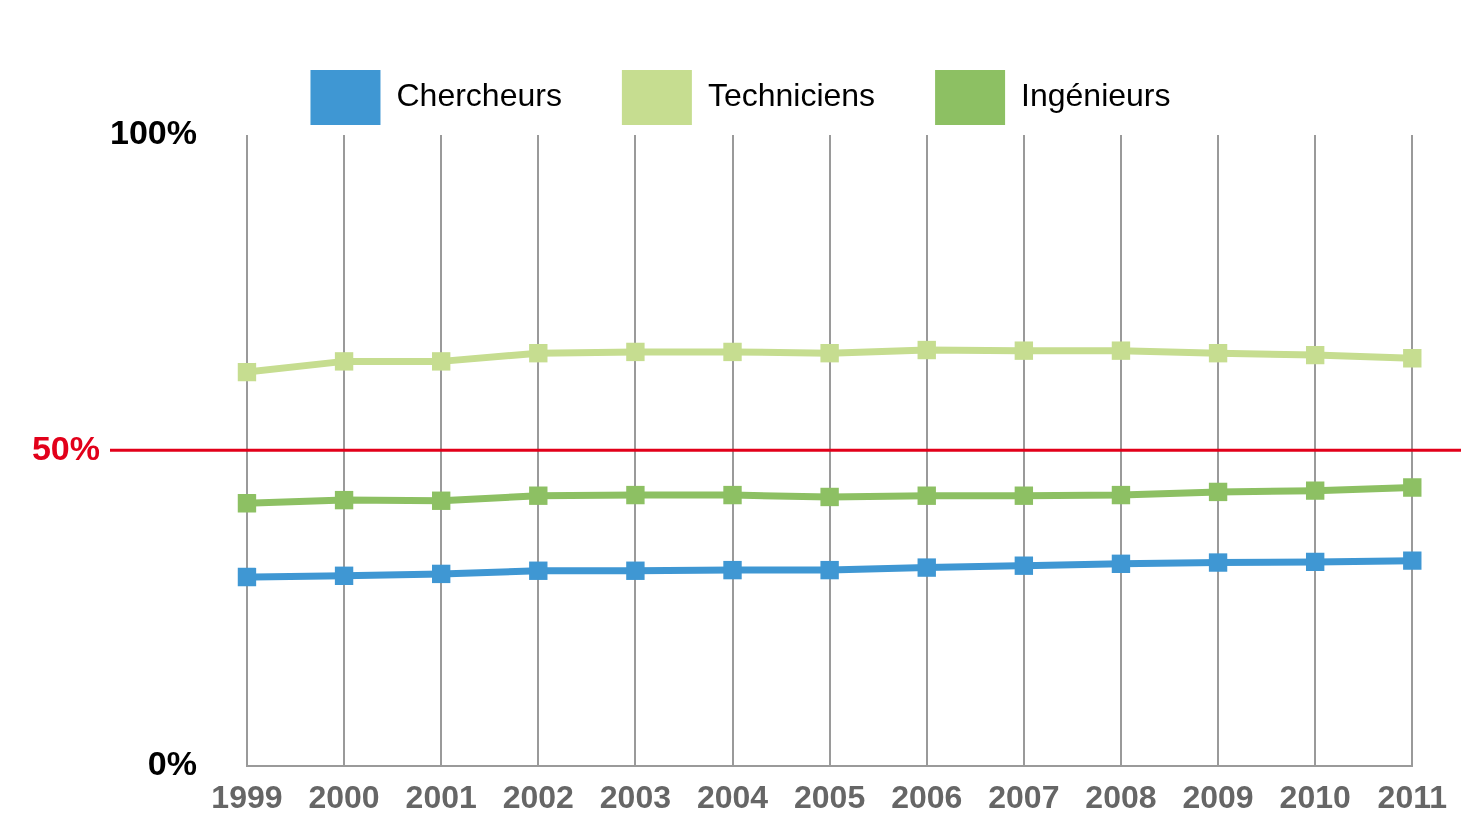  I want to click on y-tick-label: 0%, so click(172, 762).